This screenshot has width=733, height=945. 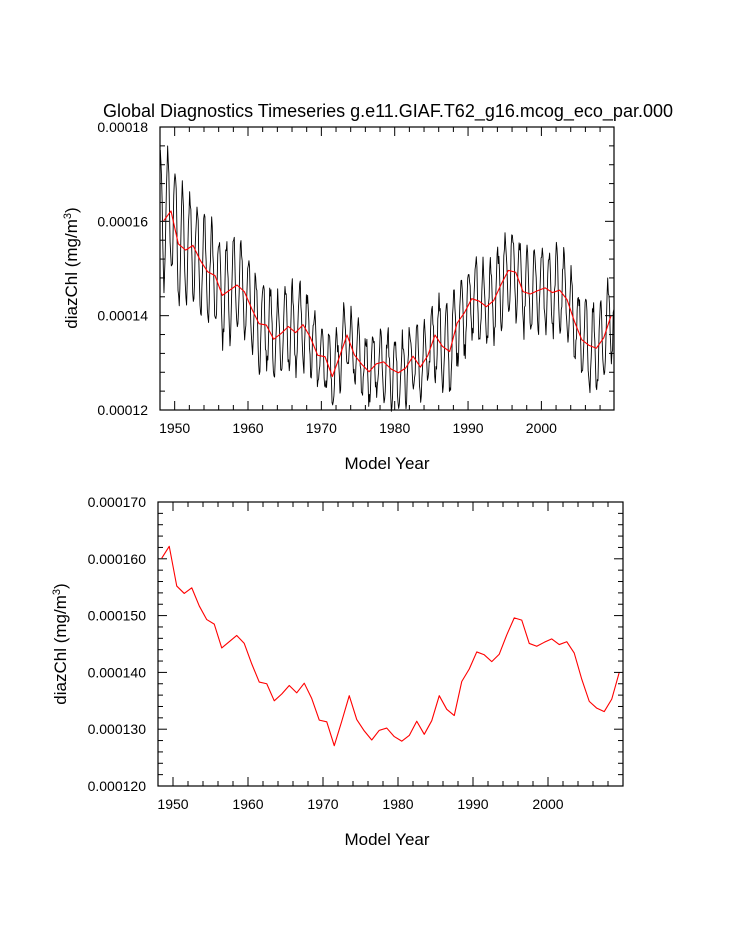 What do you see at coordinates (57, 592) in the screenshot?
I see `bottom-y-axis-title-sup: 3` at bounding box center [57, 592].